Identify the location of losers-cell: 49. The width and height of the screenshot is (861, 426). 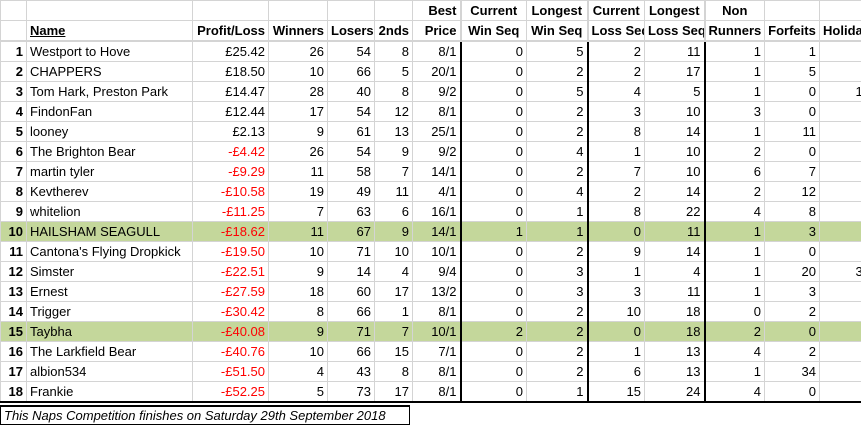
(351, 191).